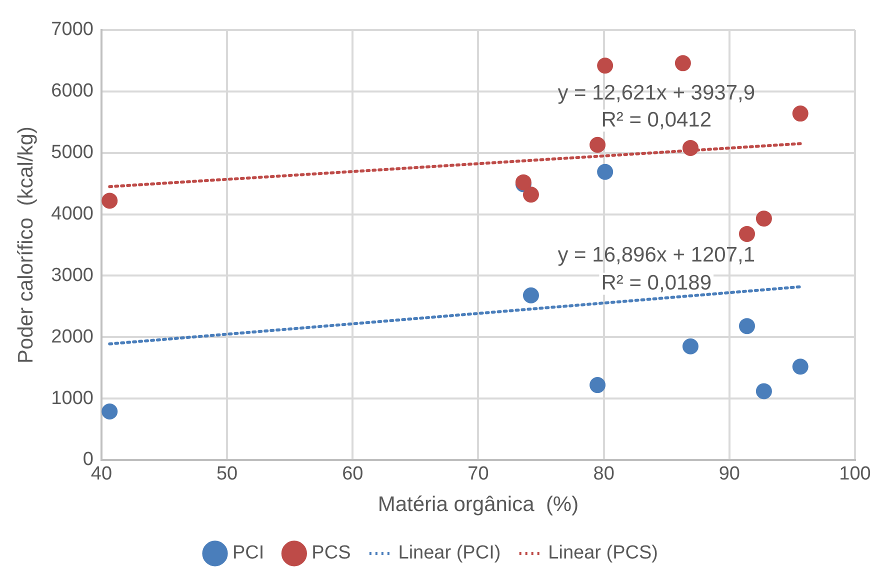 The width and height of the screenshot is (877, 579). I want to click on y-tick-label: 1000, so click(72, 398).